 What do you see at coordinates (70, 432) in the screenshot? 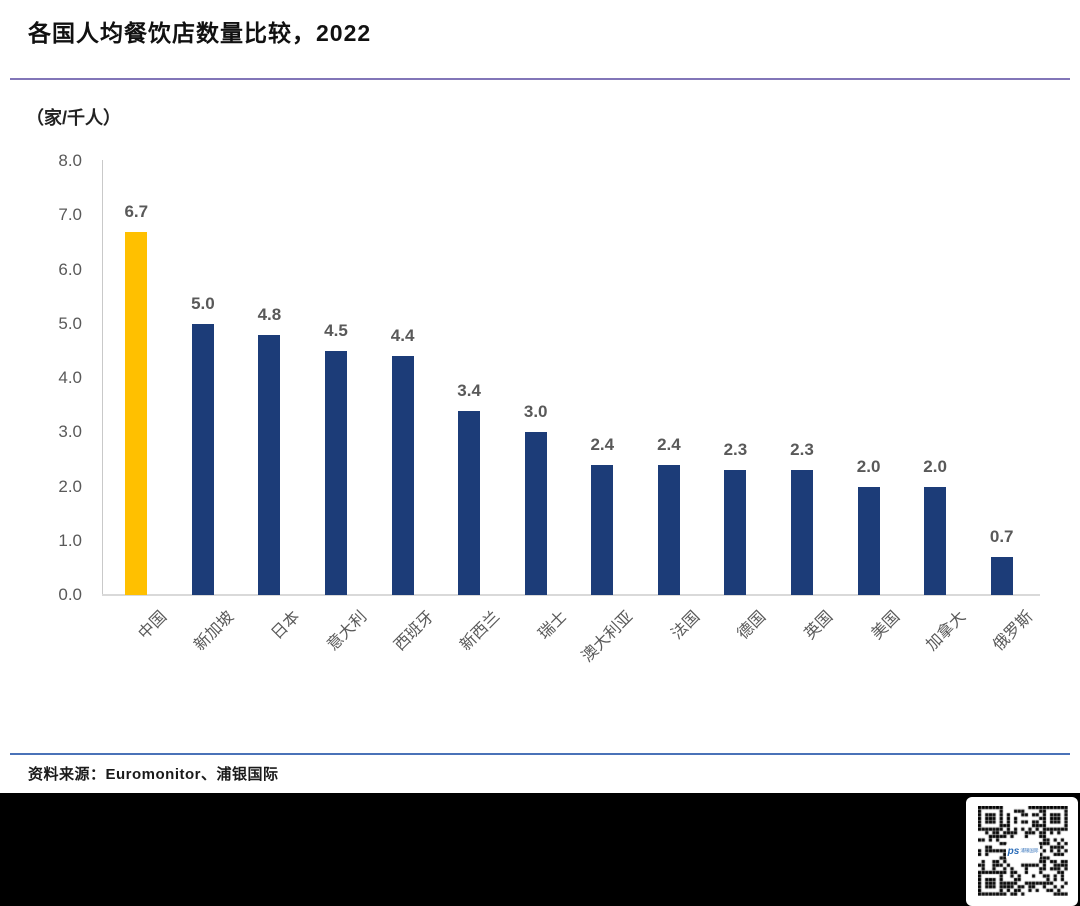
I see `y-axis-tick-label: 3.0` at bounding box center [70, 432].